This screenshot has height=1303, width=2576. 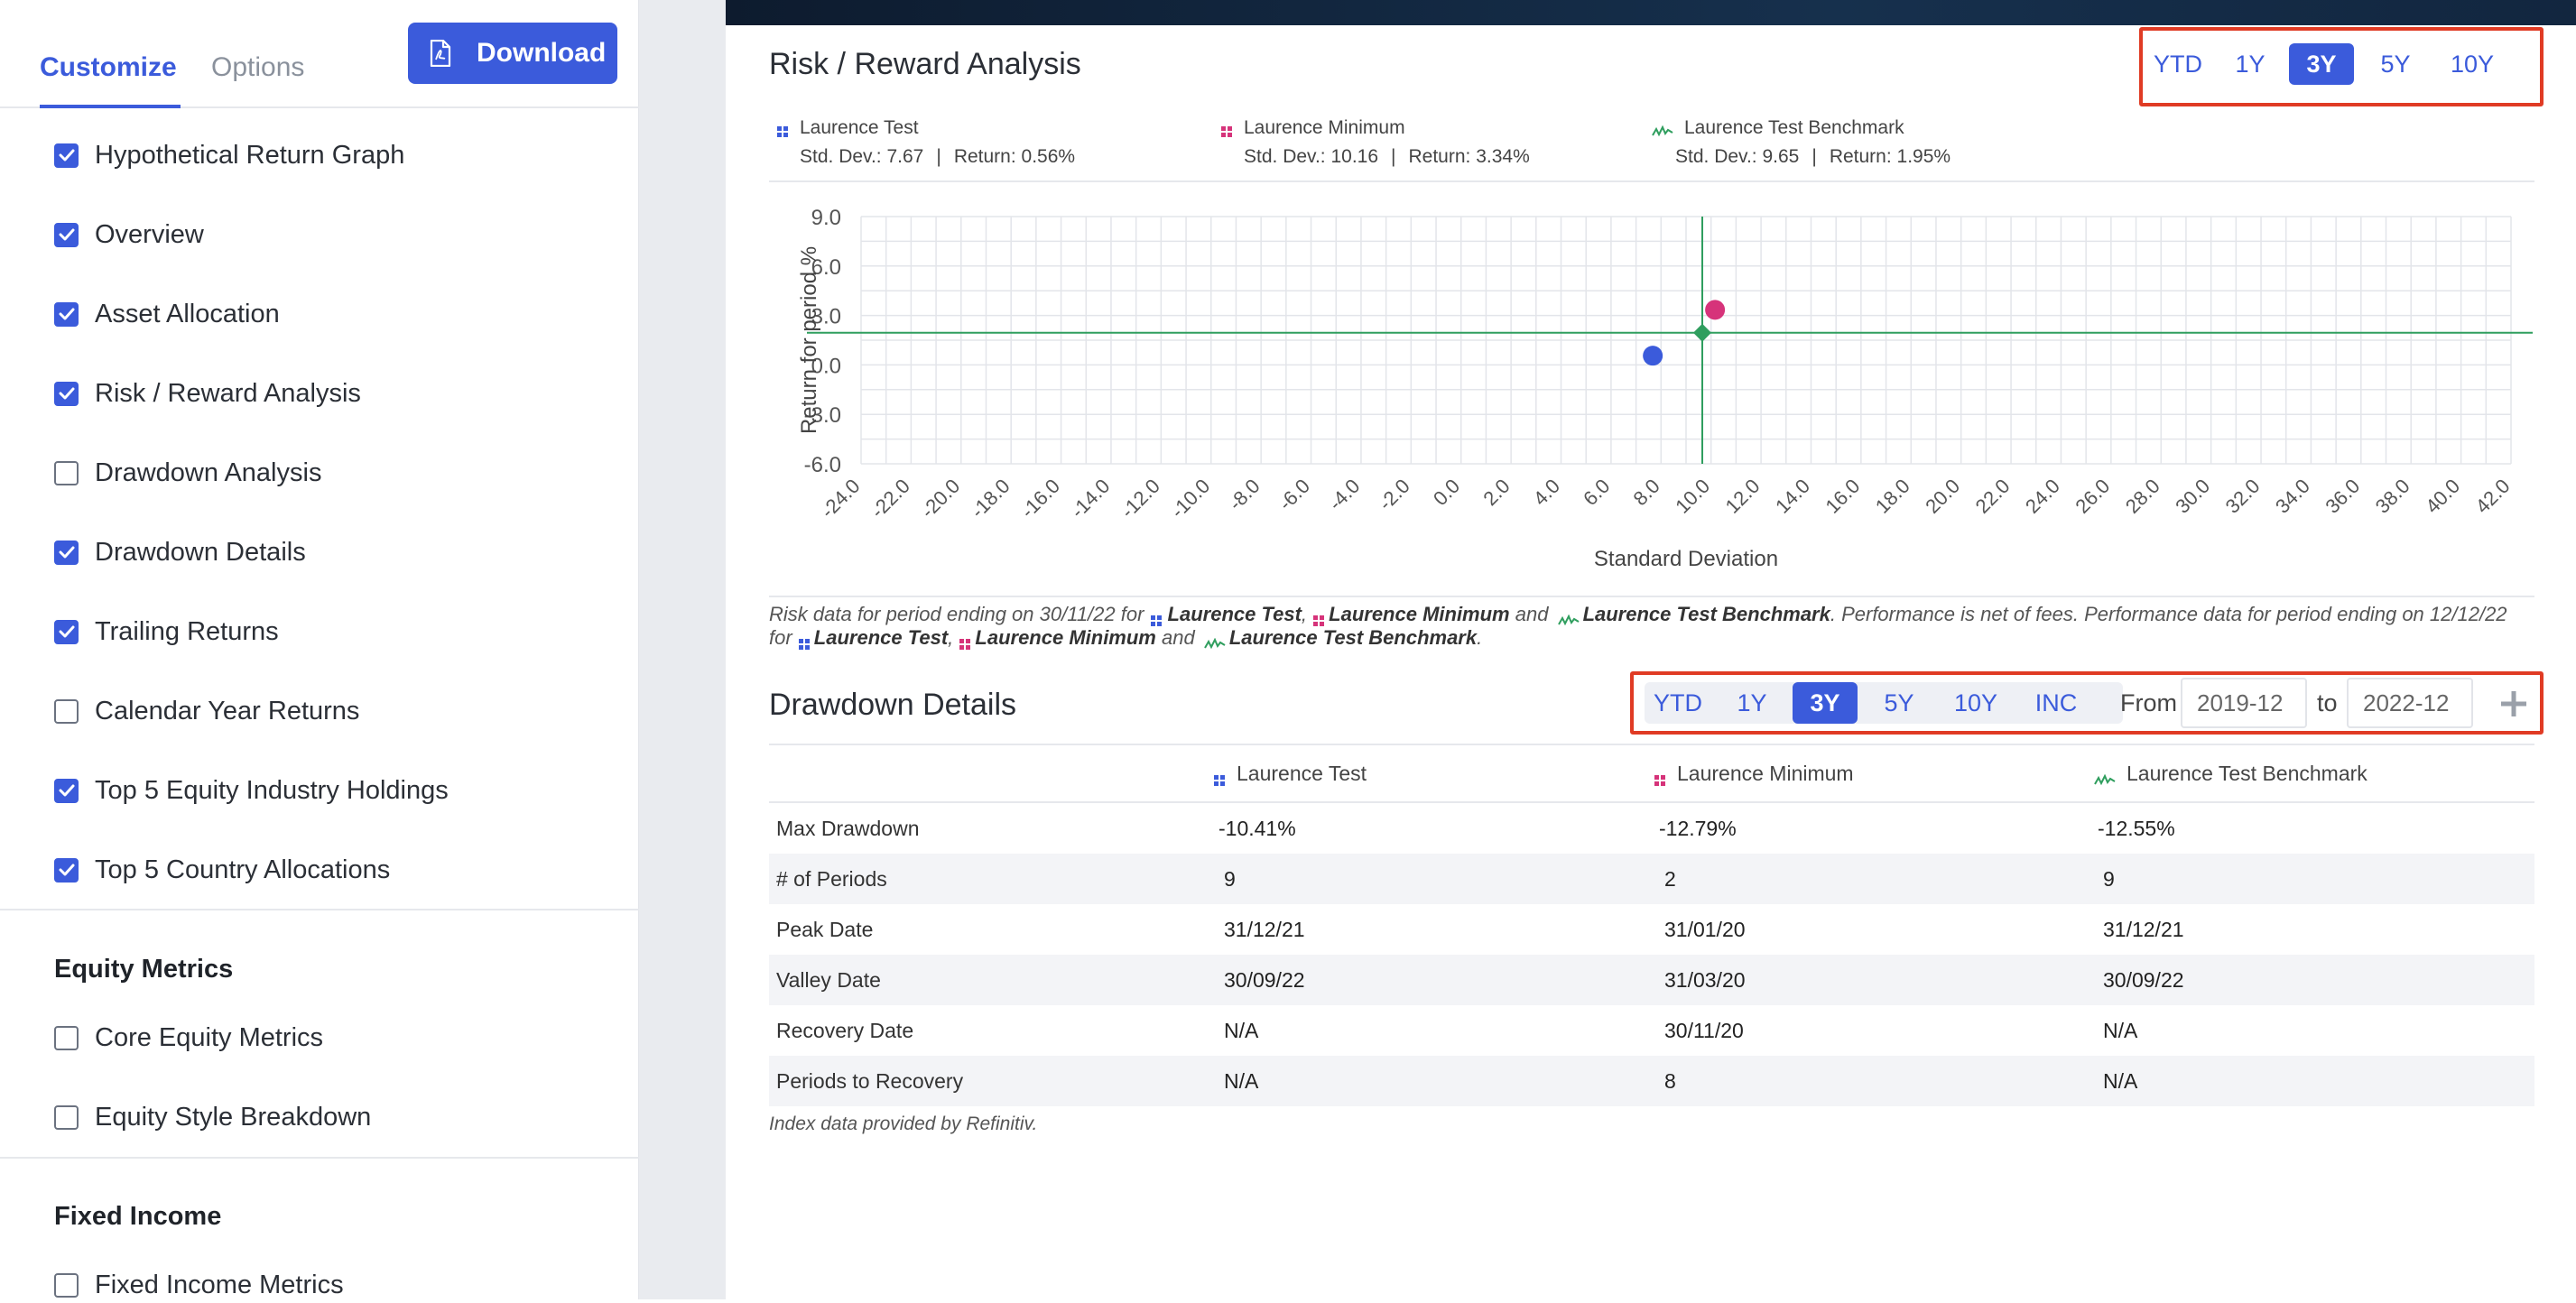 What do you see at coordinates (1704, 1030) in the screenshot?
I see `table-cell: 30/11/20` at bounding box center [1704, 1030].